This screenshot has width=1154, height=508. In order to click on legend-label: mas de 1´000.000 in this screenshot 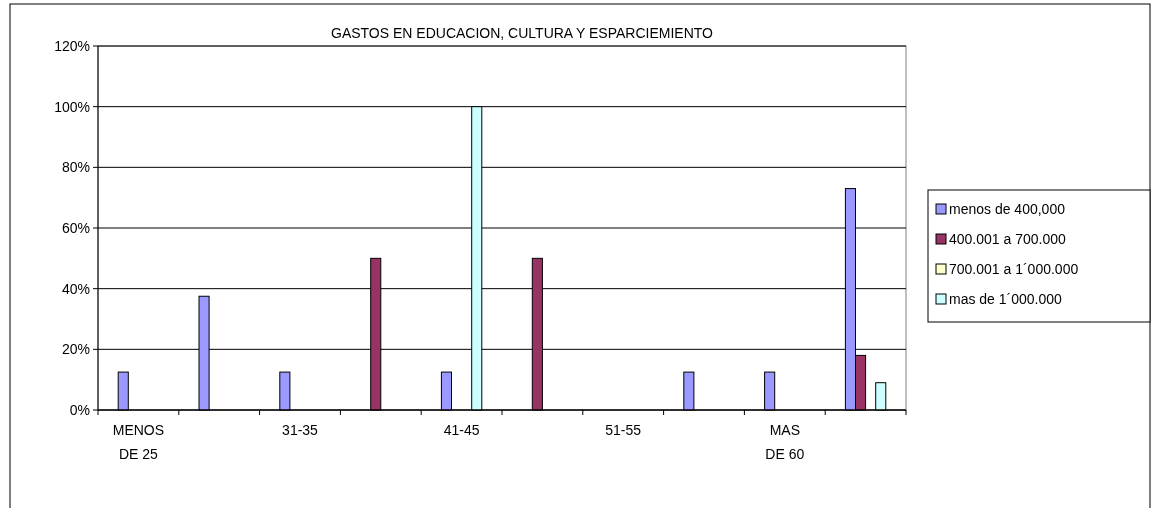, I will do `click(1006, 298)`.